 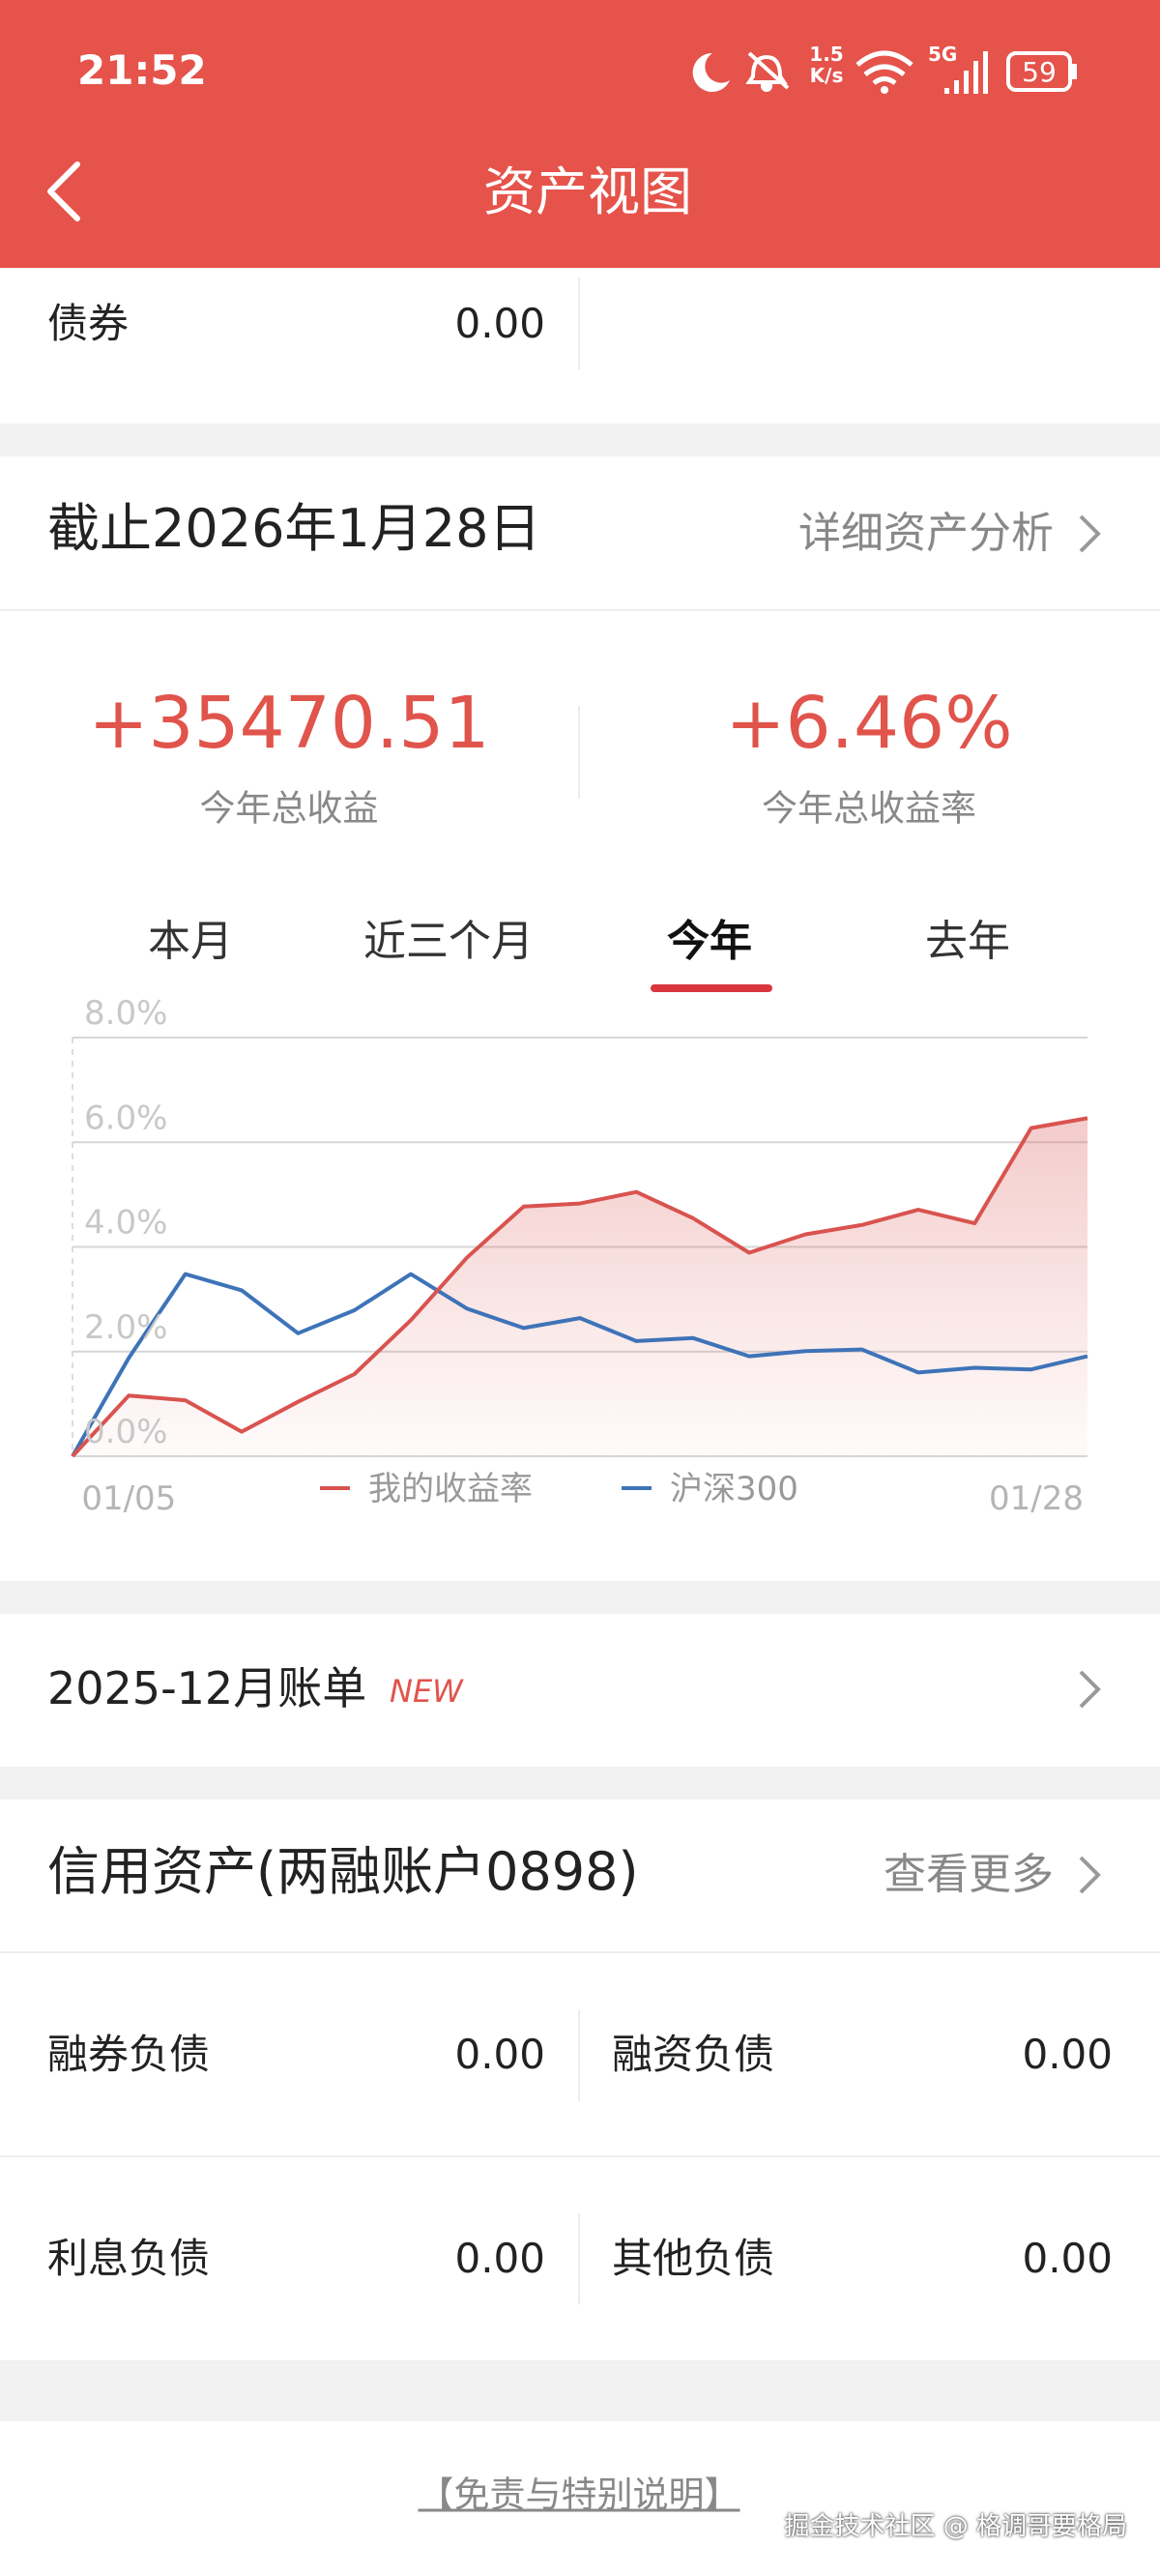 What do you see at coordinates (343, 1871) in the screenshot?
I see `credit-title: 信用资产(两融账户0898)` at bounding box center [343, 1871].